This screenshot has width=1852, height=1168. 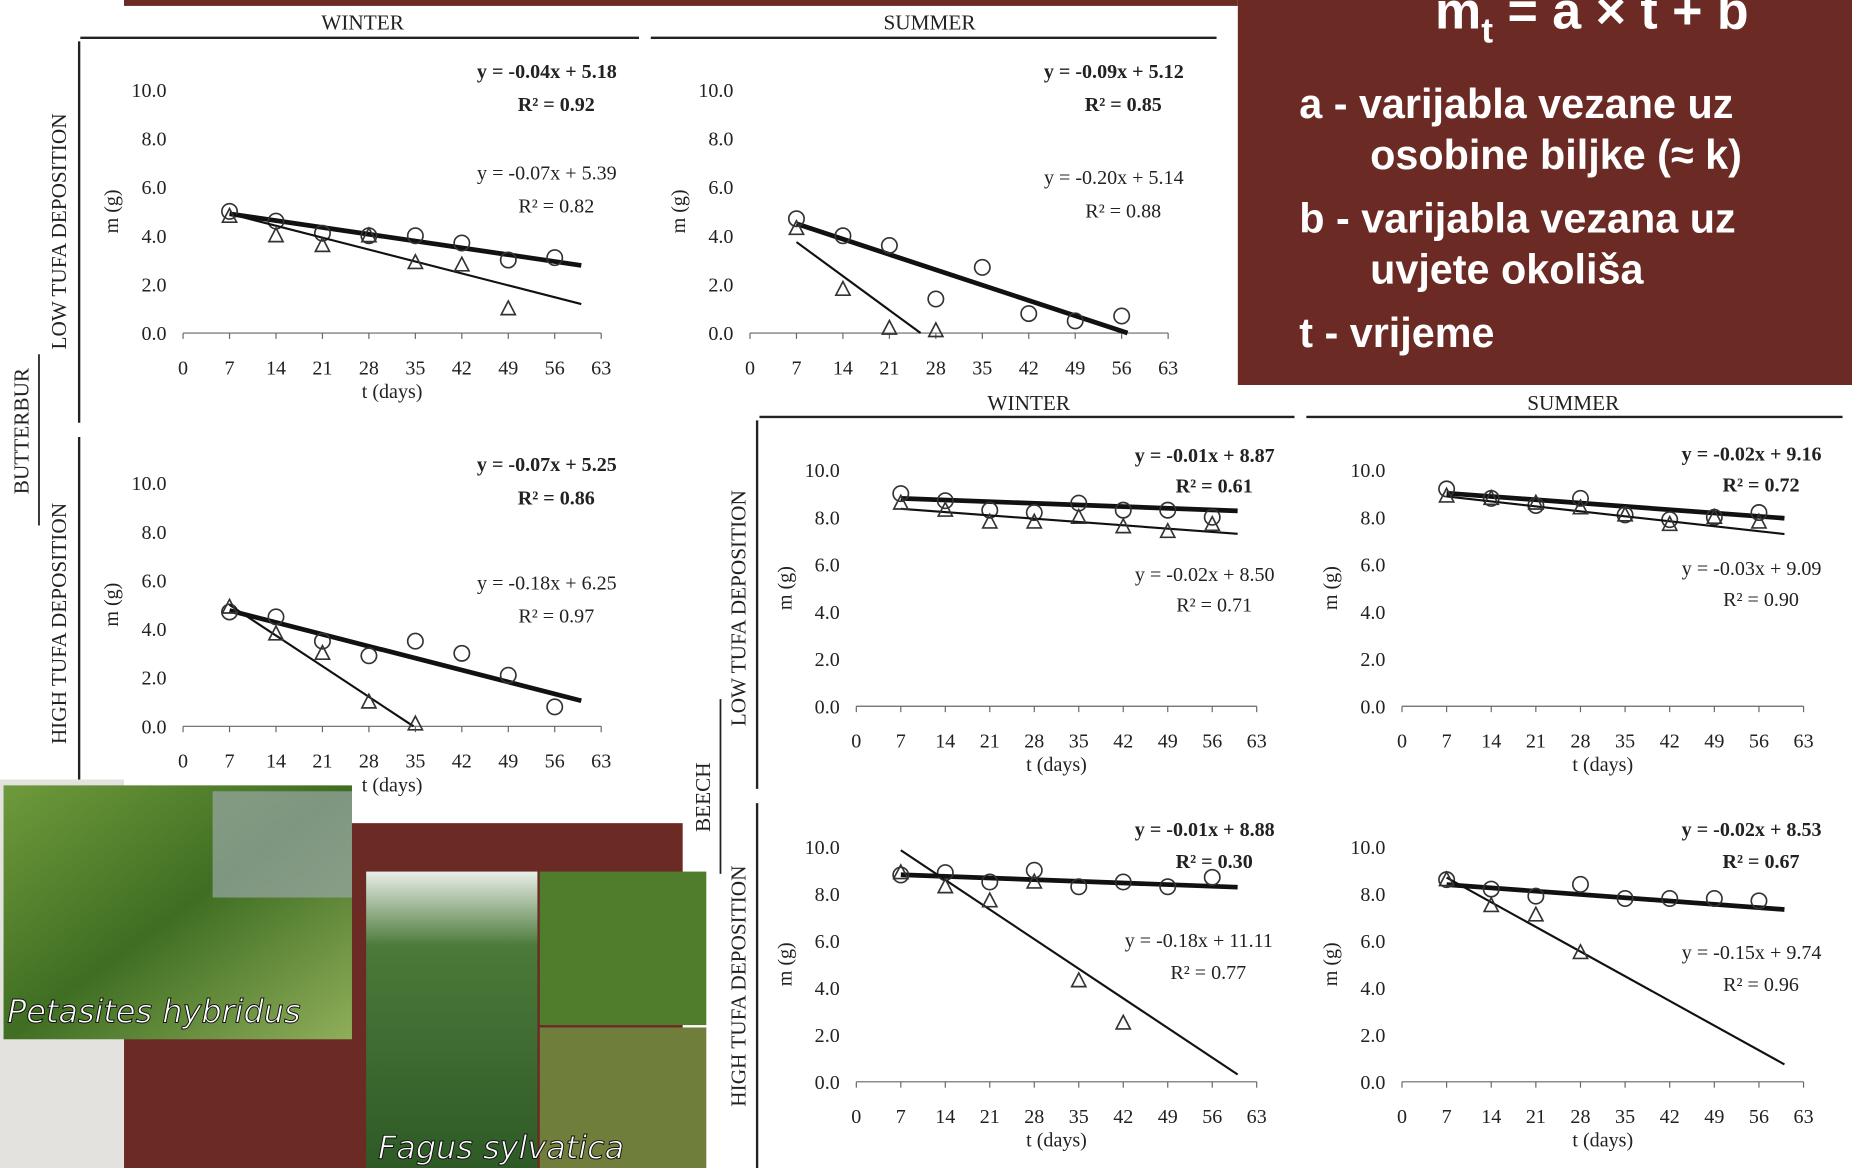 I want to click on column-header: WINTER, so click(x=1028, y=403).